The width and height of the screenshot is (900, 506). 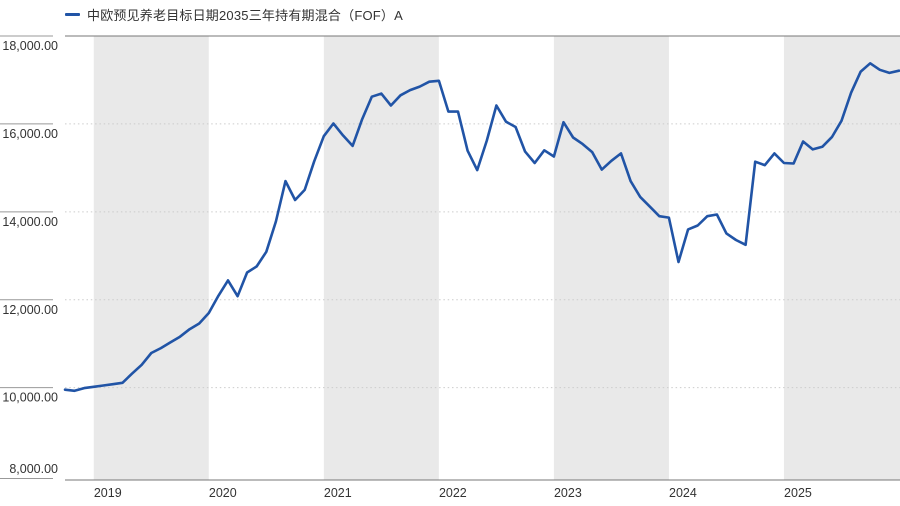 I want to click on x-tick-label-2023: 2023, so click(x=568, y=493).